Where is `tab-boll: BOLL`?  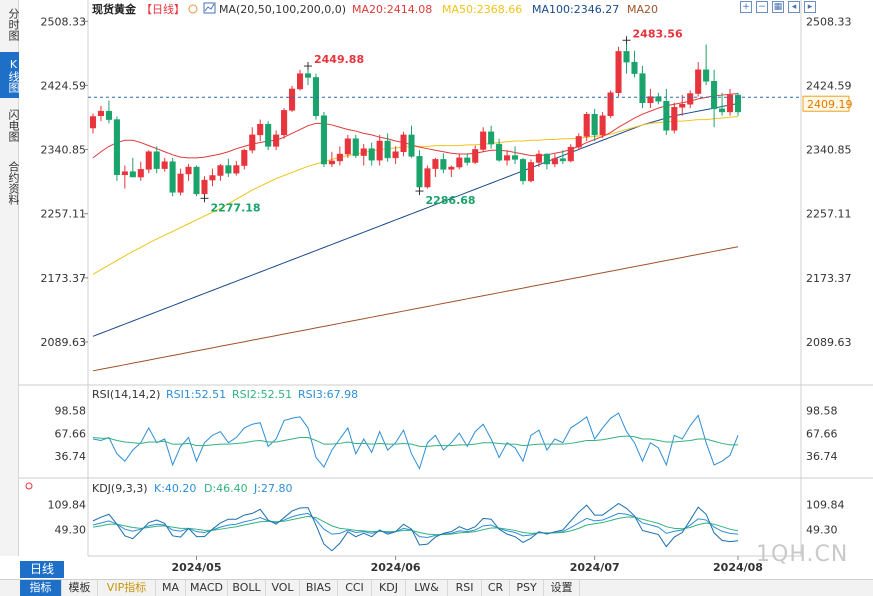 tab-boll: BOLL is located at coordinates (247, 588).